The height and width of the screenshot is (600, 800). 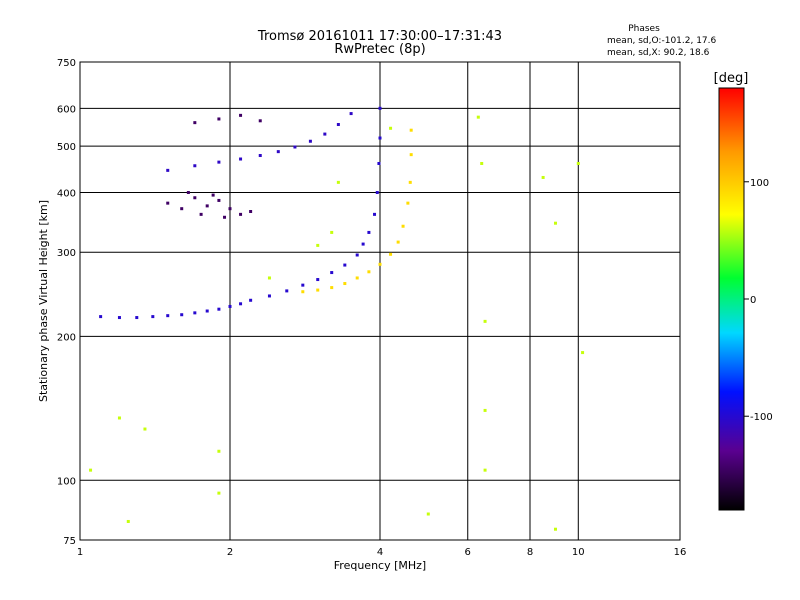 What do you see at coordinates (380, 552) in the screenshot?
I see `x-tick-label: 4` at bounding box center [380, 552].